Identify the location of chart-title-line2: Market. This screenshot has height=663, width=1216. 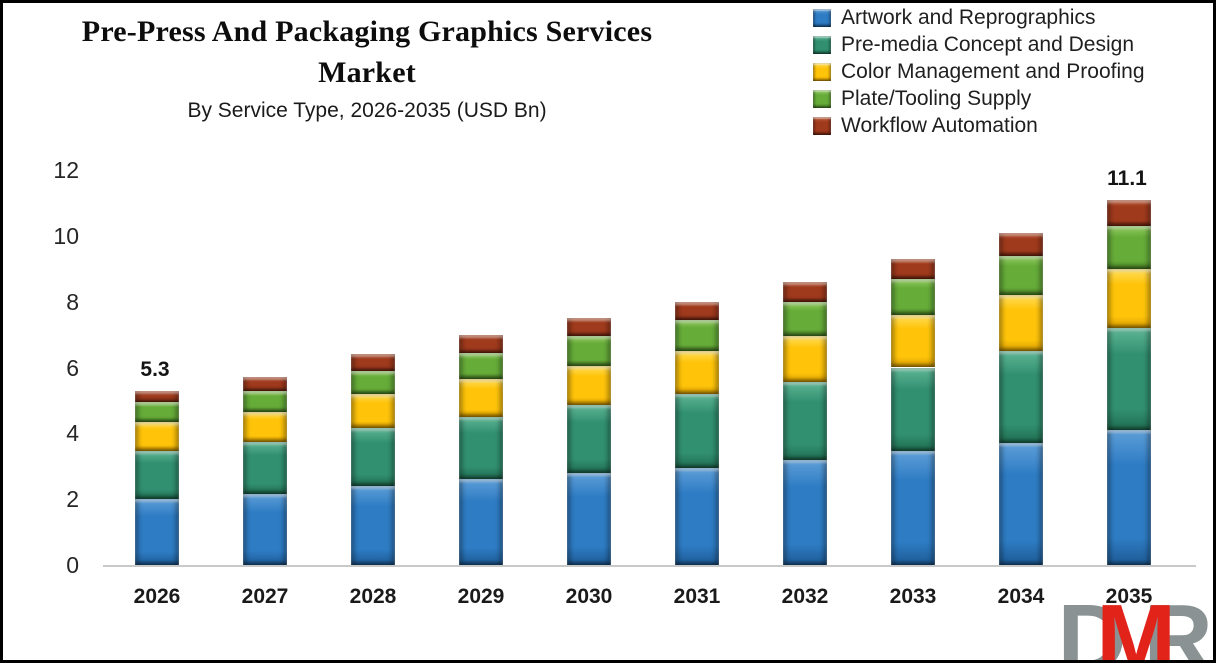
(367, 72).